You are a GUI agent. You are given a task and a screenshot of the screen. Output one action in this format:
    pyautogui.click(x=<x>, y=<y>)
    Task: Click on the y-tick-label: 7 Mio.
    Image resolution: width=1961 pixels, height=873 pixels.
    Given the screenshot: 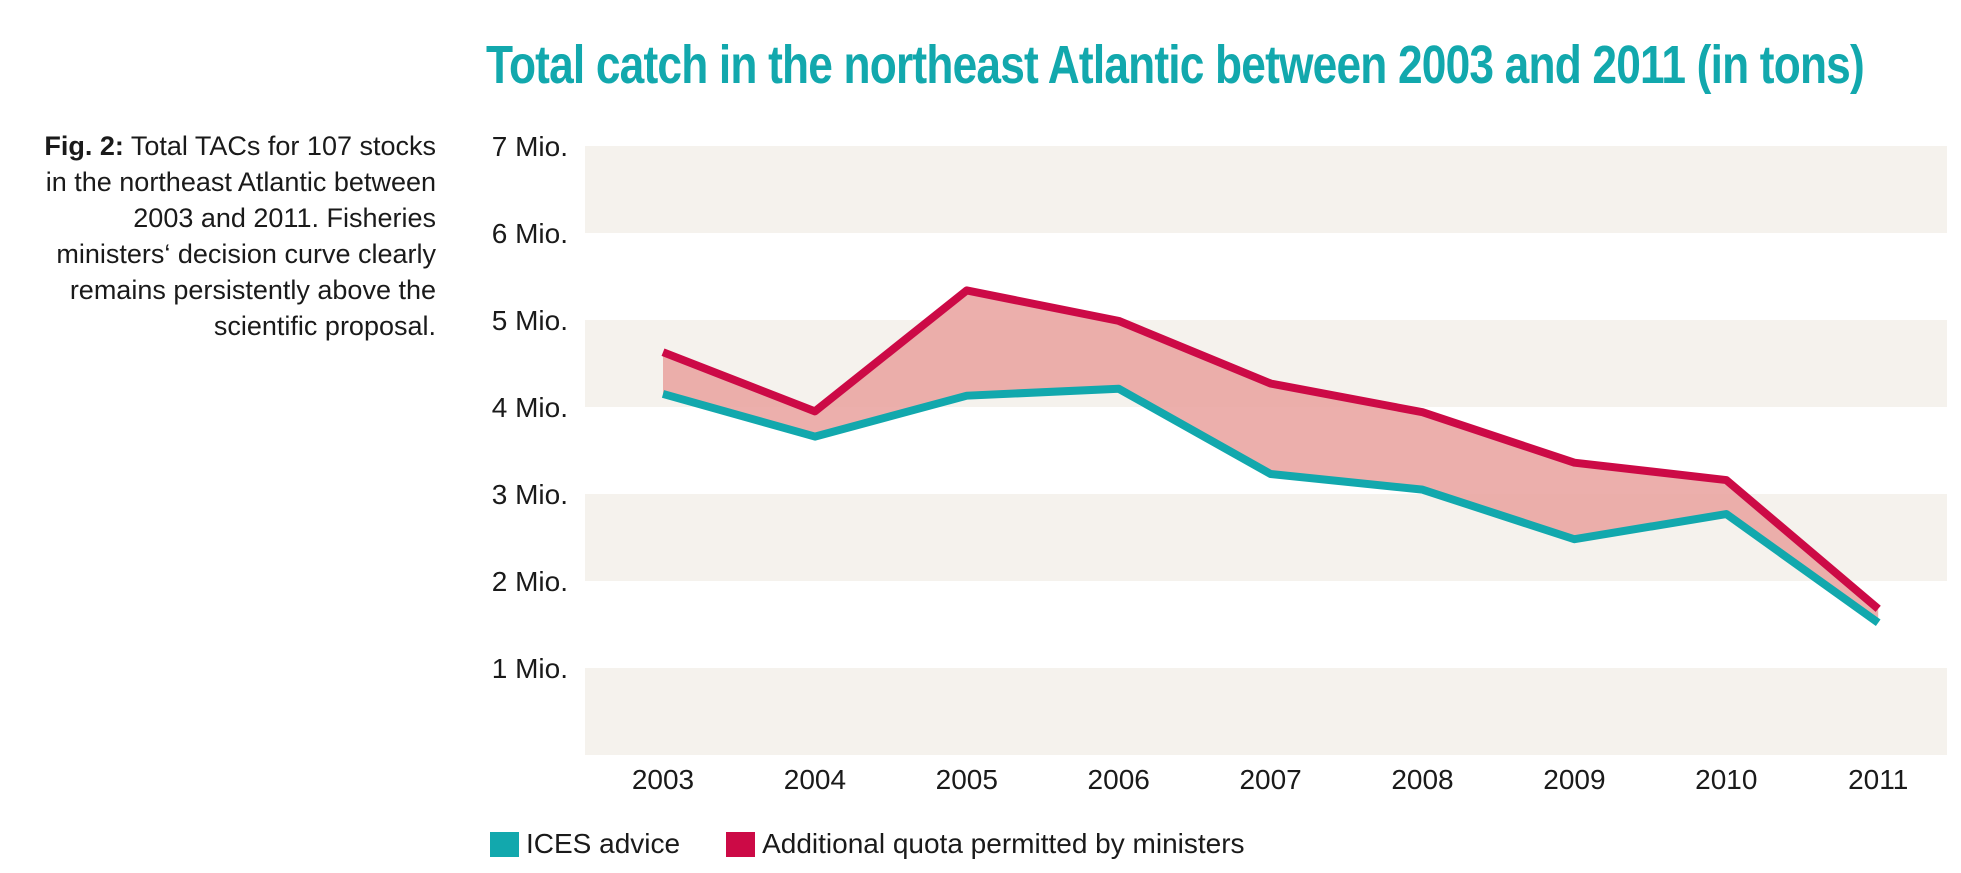 What is the action you would take?
    pyautogui.click(x=530, y=146)
    